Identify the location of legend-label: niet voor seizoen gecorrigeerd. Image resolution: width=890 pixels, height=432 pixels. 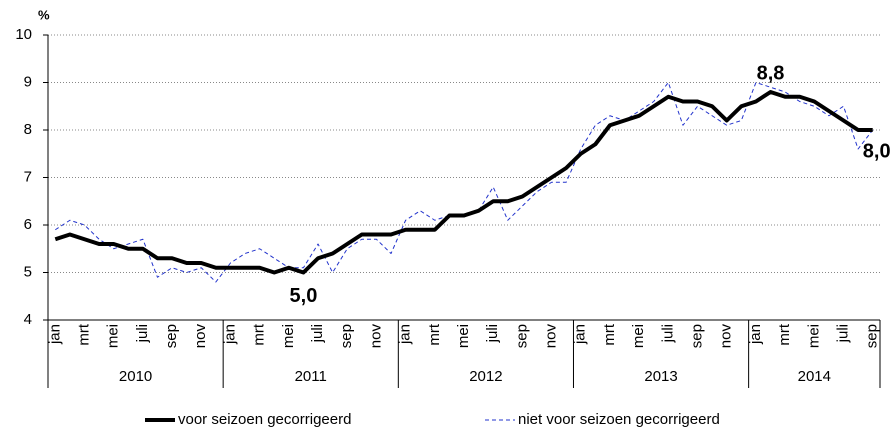
(619, 419).